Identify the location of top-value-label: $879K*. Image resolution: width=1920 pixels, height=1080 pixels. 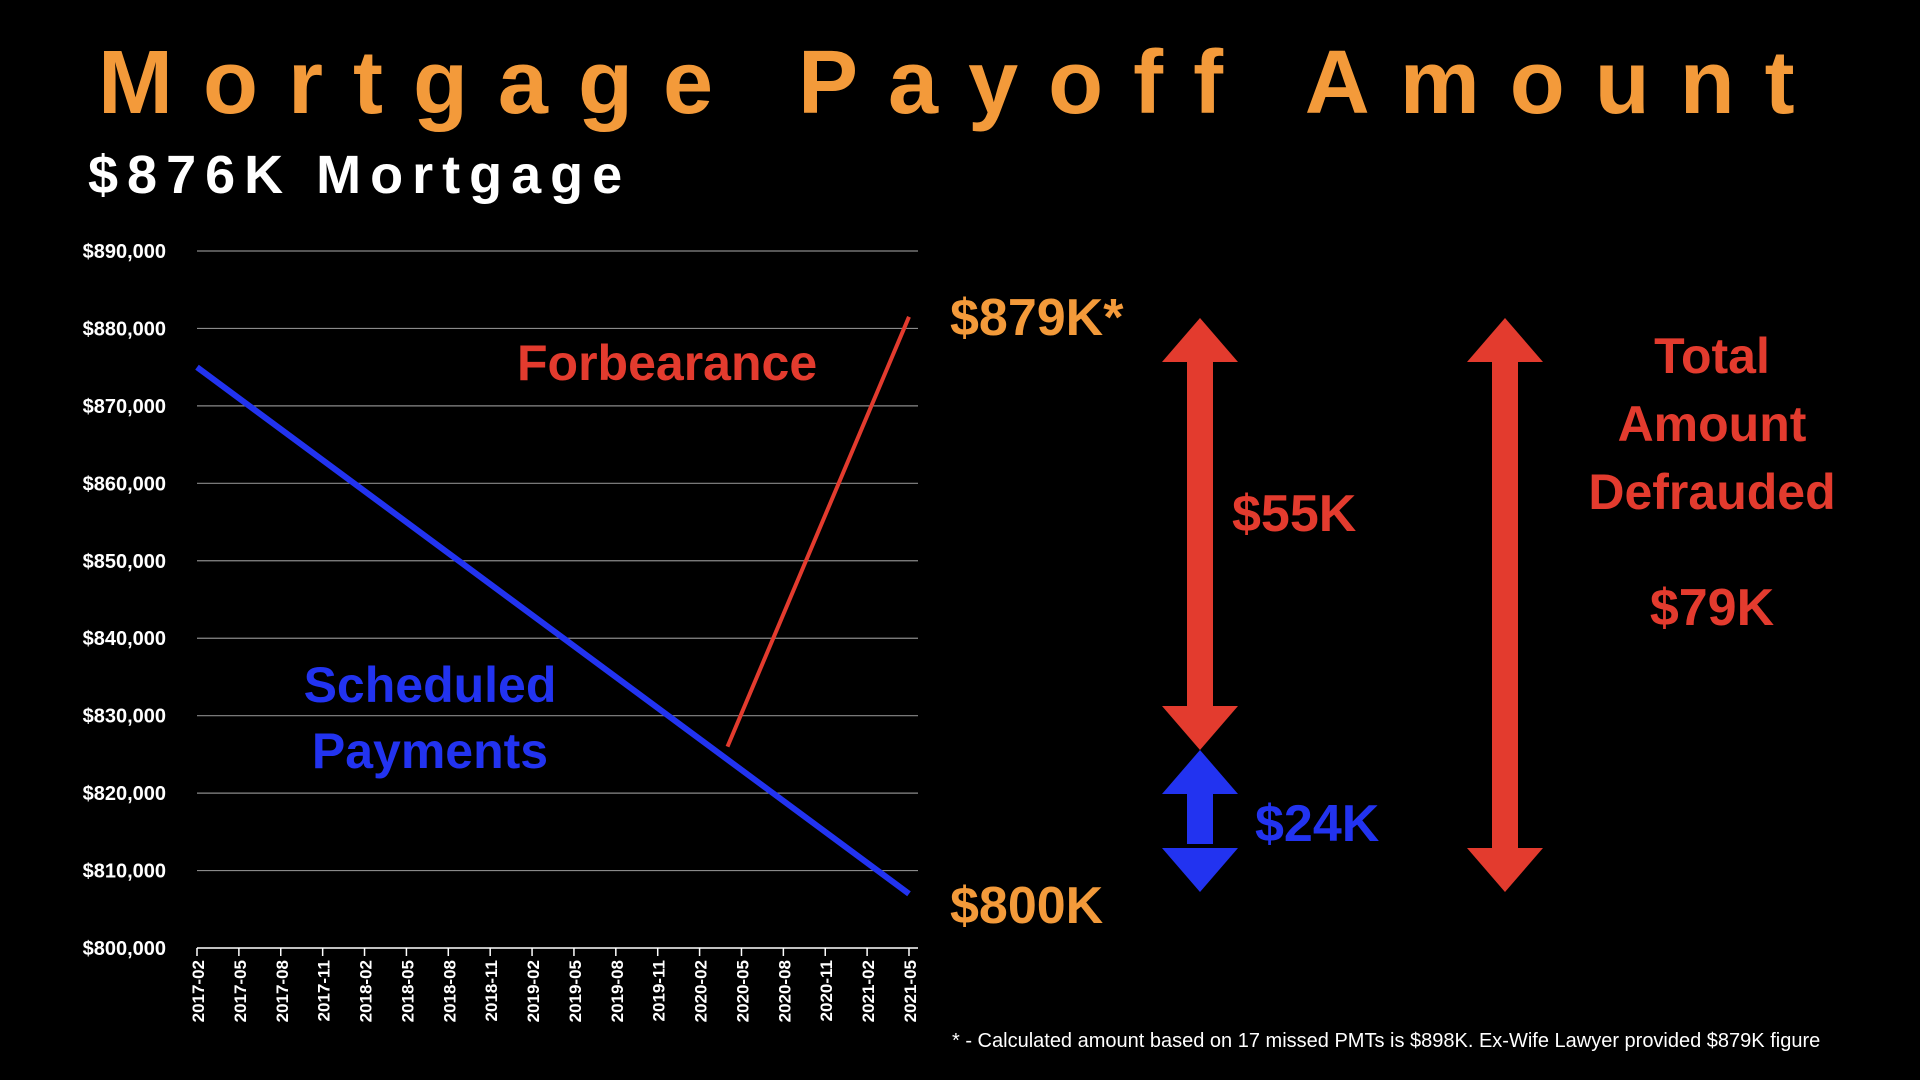
(1037, 318).